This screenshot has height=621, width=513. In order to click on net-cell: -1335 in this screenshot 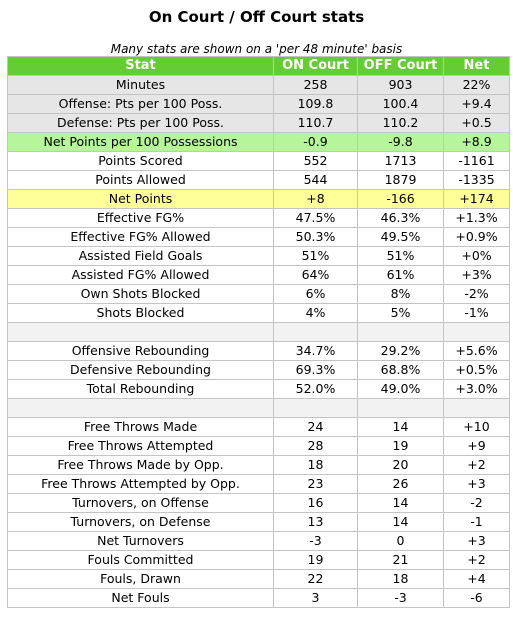, I will do `click(476, 180)`.